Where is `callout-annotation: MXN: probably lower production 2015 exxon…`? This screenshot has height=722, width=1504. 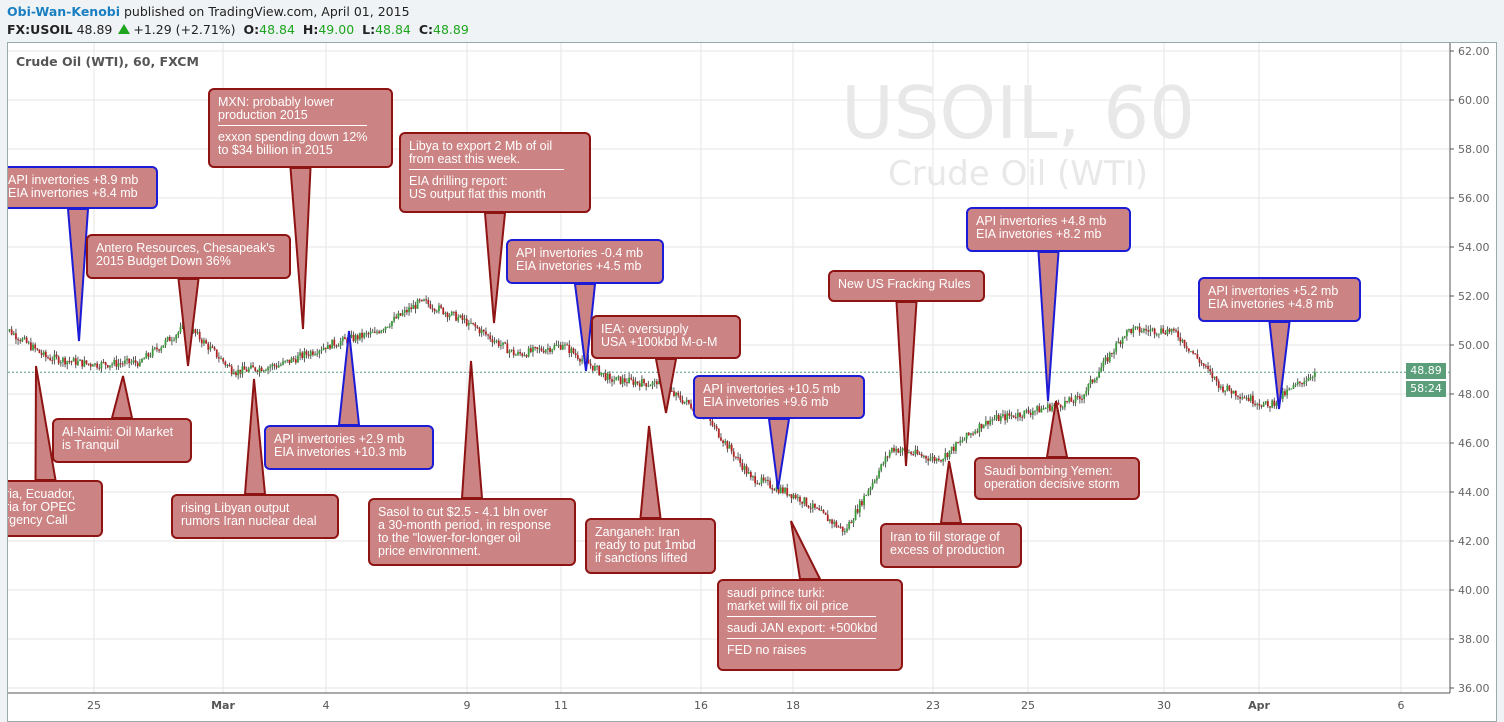
callout-annotation: MXN: probably lower production 2015 exxon… is located at coordinates (300, 128).